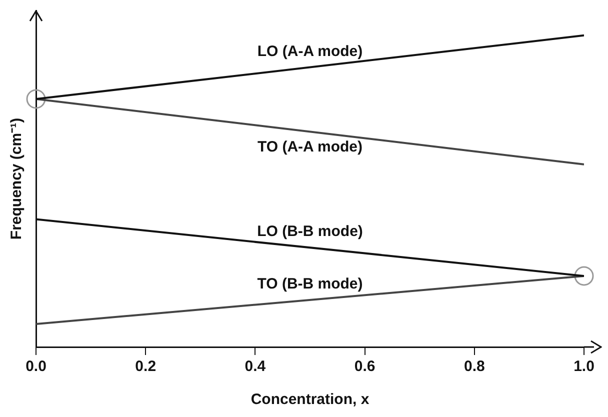  Describe the element at coordinates (474, 367) in the screenshot. I see `x-tick-label: 0.8` at that location.